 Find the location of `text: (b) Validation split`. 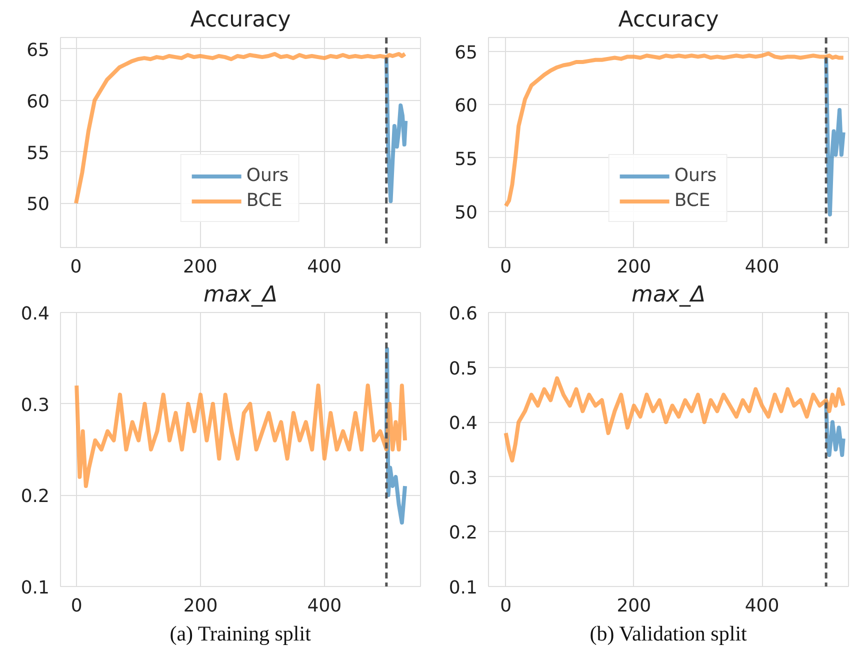

text: (b) Validation split is located at coordinates (669, 634).